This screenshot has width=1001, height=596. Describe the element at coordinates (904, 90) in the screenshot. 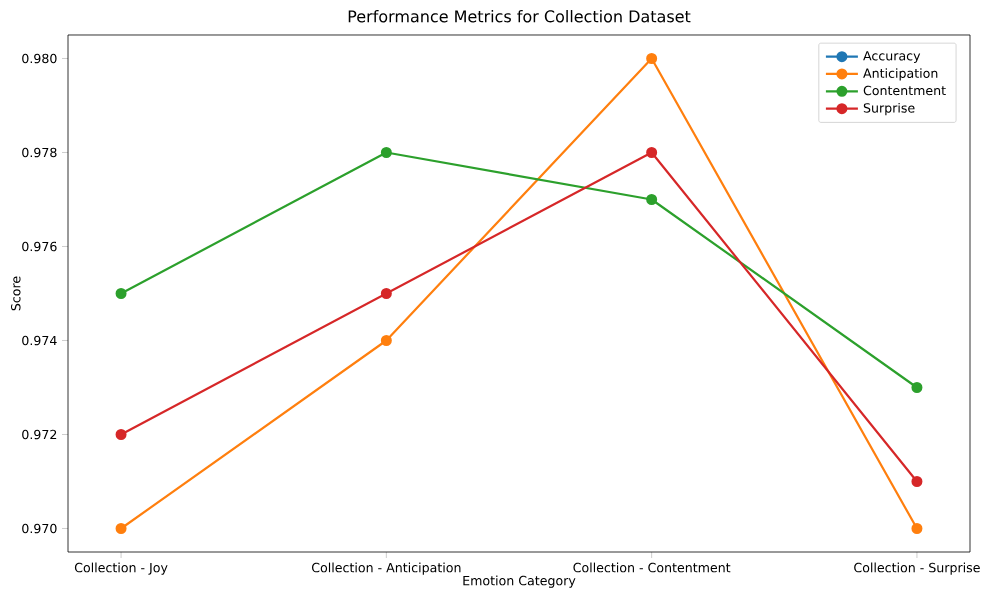

I see `legend-label: Contentment` at that location.